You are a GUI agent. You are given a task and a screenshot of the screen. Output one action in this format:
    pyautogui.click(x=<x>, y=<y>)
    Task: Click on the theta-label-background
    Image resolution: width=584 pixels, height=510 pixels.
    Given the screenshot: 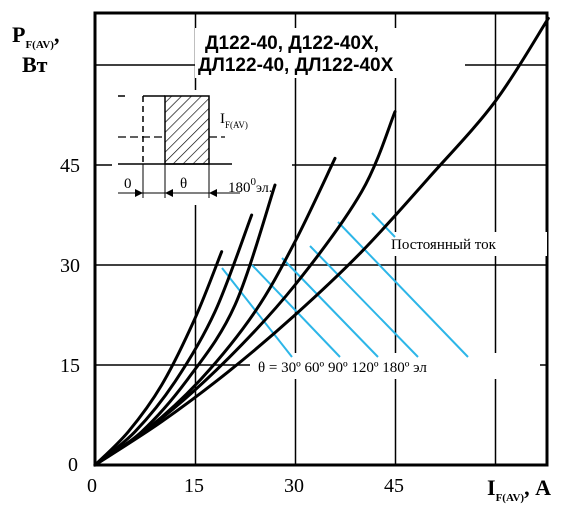 What is the action you would take?
    pyautogui.click(x=395, y=366)
    